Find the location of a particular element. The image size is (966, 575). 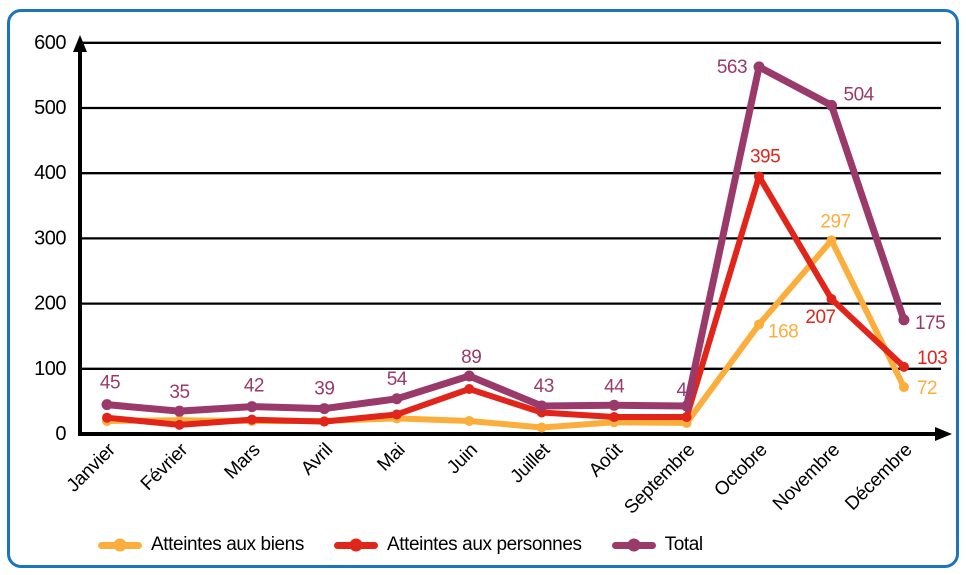

x-axis-tick-label: Février is located at coordinates (165, 467).